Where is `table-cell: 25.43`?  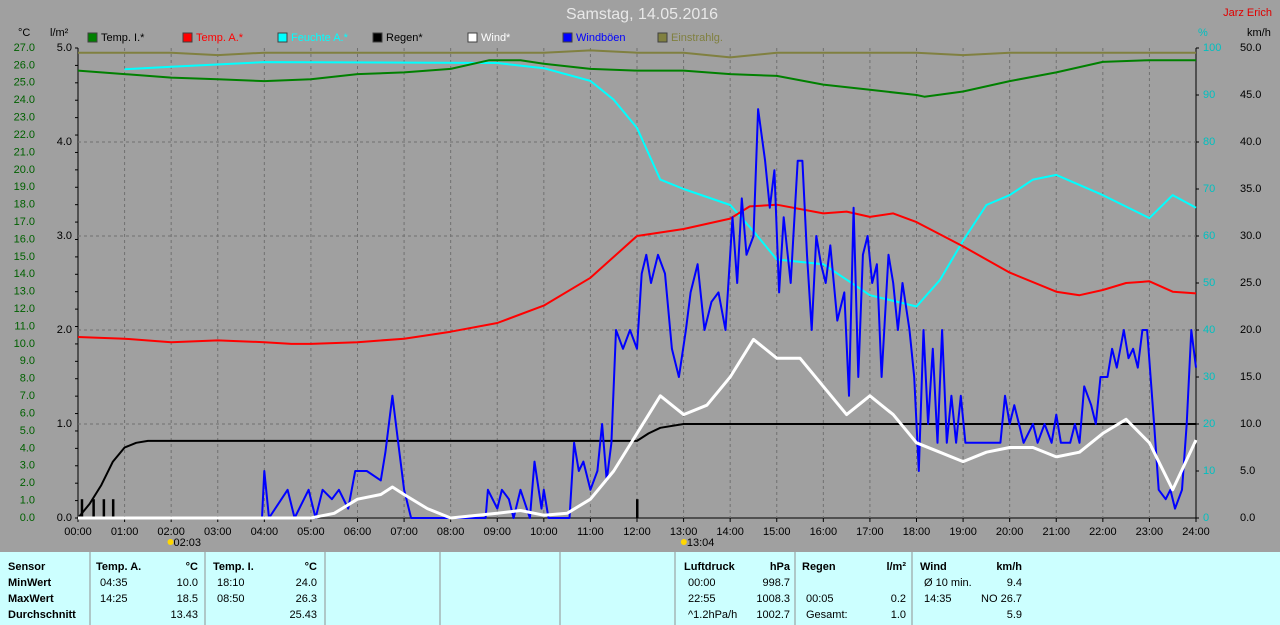
table-cell: 25.43 is located at coordinates (303, 615).